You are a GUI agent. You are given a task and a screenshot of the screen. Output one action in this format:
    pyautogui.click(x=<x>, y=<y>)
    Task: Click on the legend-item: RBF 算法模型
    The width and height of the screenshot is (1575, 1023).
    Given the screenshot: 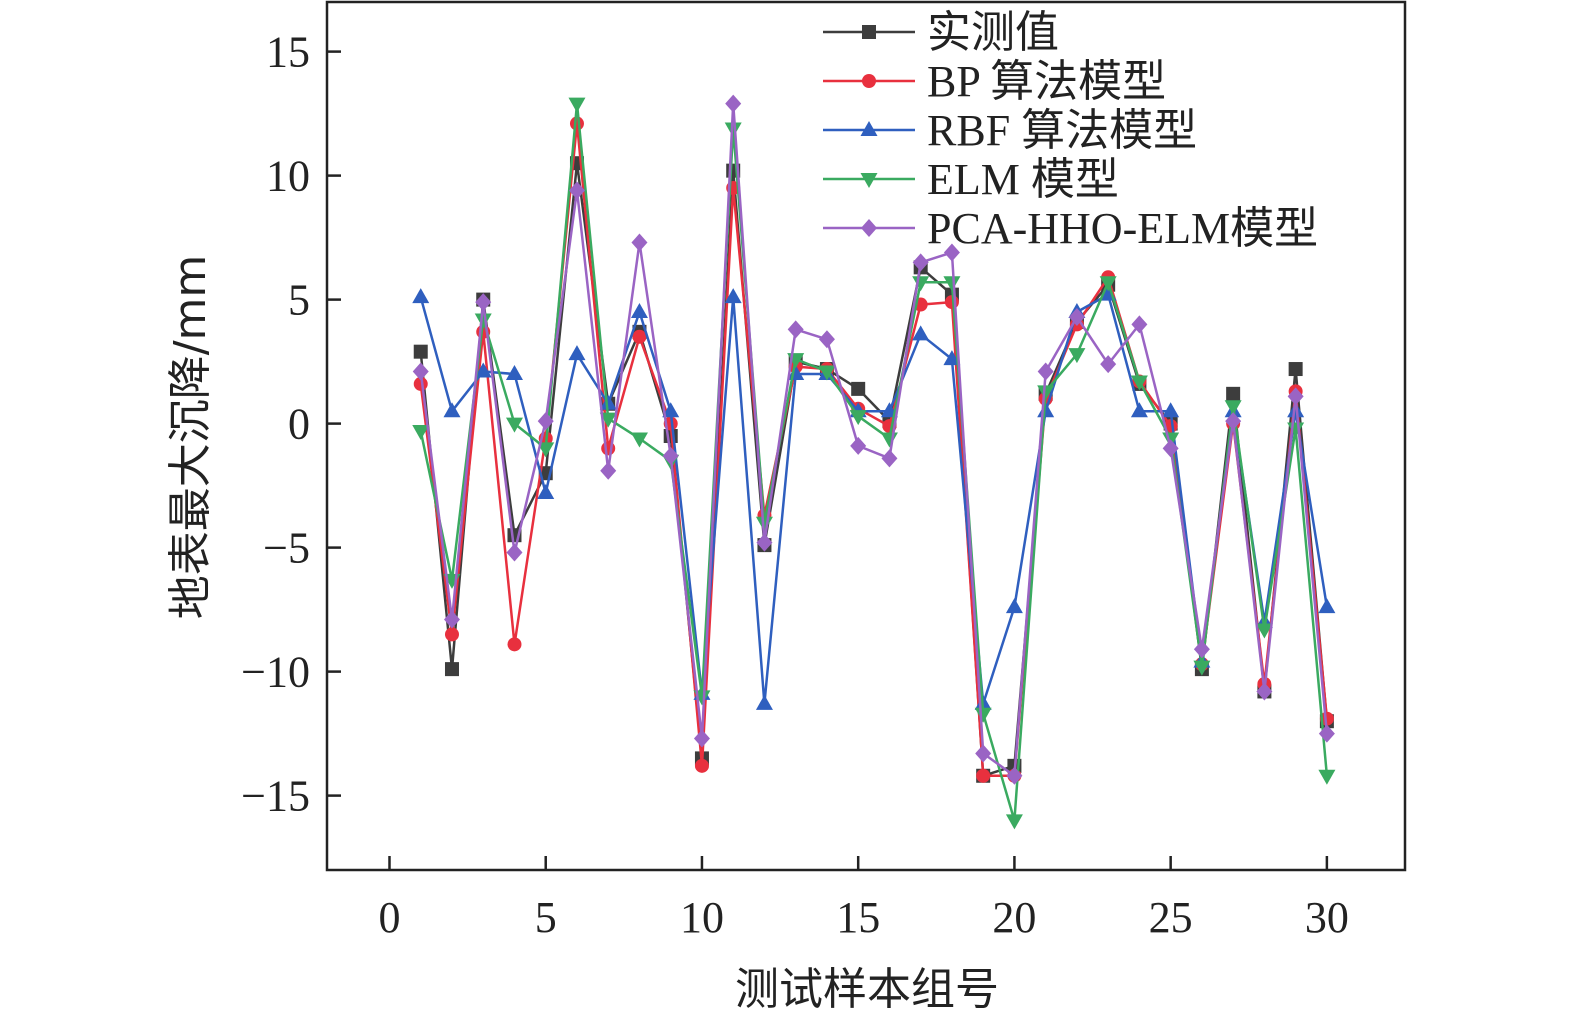 What is the action you would take?
    pyautogui.click(x=1010, y=130)
    